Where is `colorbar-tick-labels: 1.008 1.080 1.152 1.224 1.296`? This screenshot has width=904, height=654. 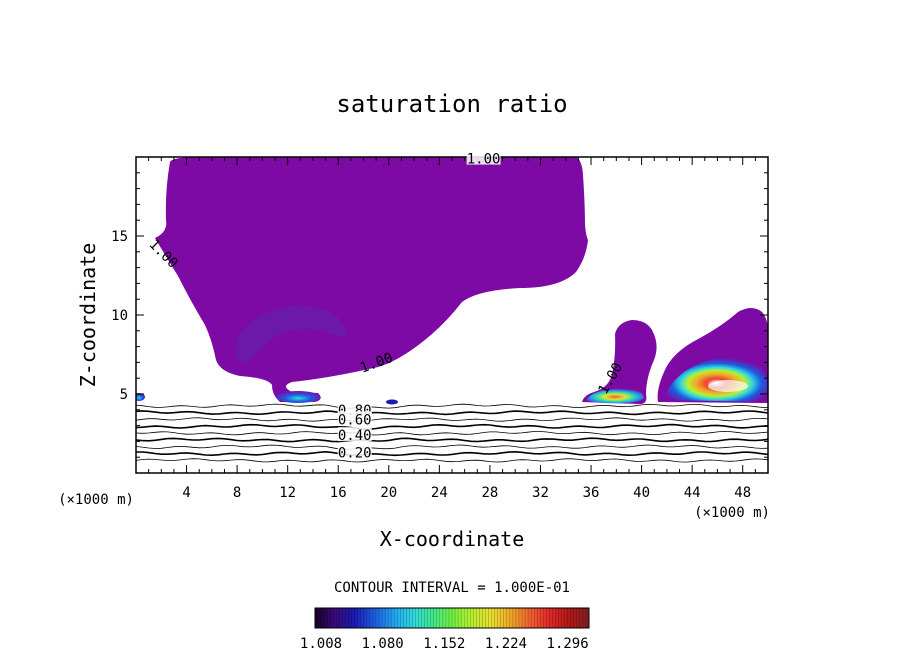 colorbar-tick-labels: 1.008 1.080 1.152 1.224 1.296 is located at coordinates (444, 644).